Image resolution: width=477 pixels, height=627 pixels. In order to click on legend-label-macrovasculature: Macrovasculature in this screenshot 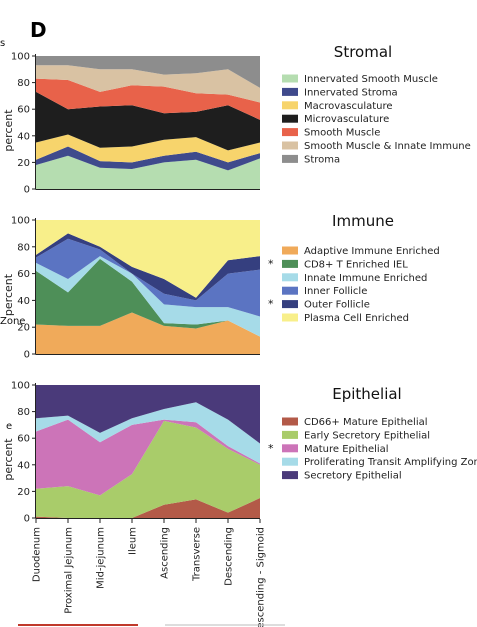, I will do `click(348, 106)`.